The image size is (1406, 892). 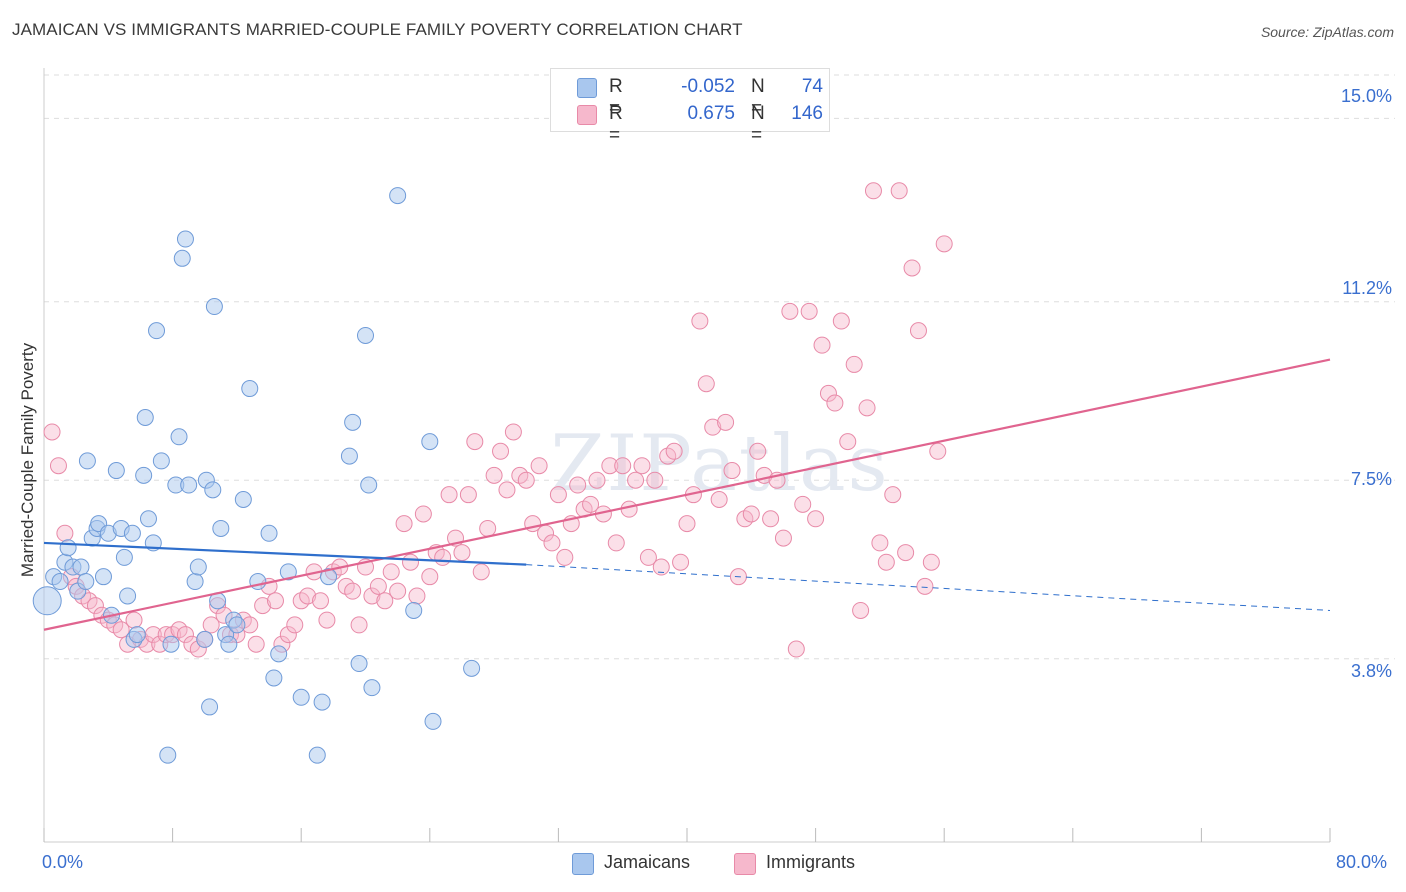 What do you see at coordinates (583, 864) in the screenshot?
I see `bottom-legend-swatch-jamaicans` at bounding box center [583, 864].